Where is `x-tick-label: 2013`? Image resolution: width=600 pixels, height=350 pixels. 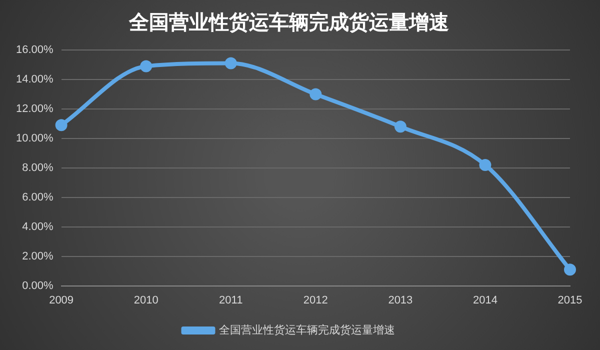
x-tick-label: 2013 is located at coordinates (400, 300).